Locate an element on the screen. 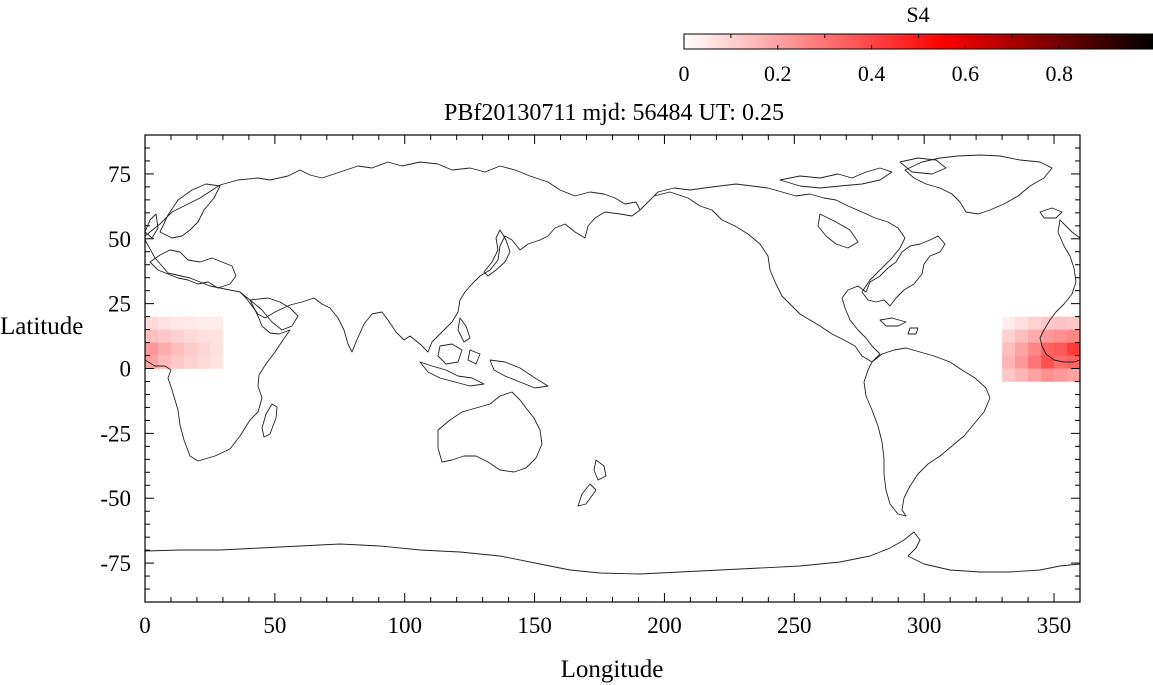 The image size is (1153, 685). colorbar-tick-label: 0.4 is located at coordinates (872, 73).